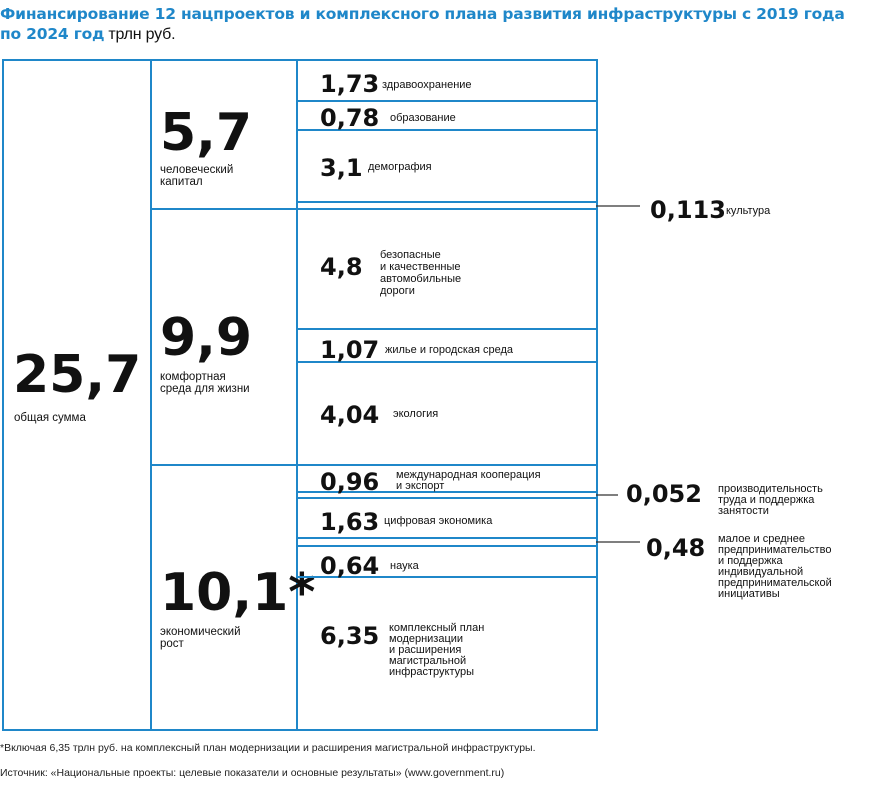  What do you see at coordinates (415, 414) in the screenshot?
I see `item-label-line: экология` at bounding box center [415, 414].